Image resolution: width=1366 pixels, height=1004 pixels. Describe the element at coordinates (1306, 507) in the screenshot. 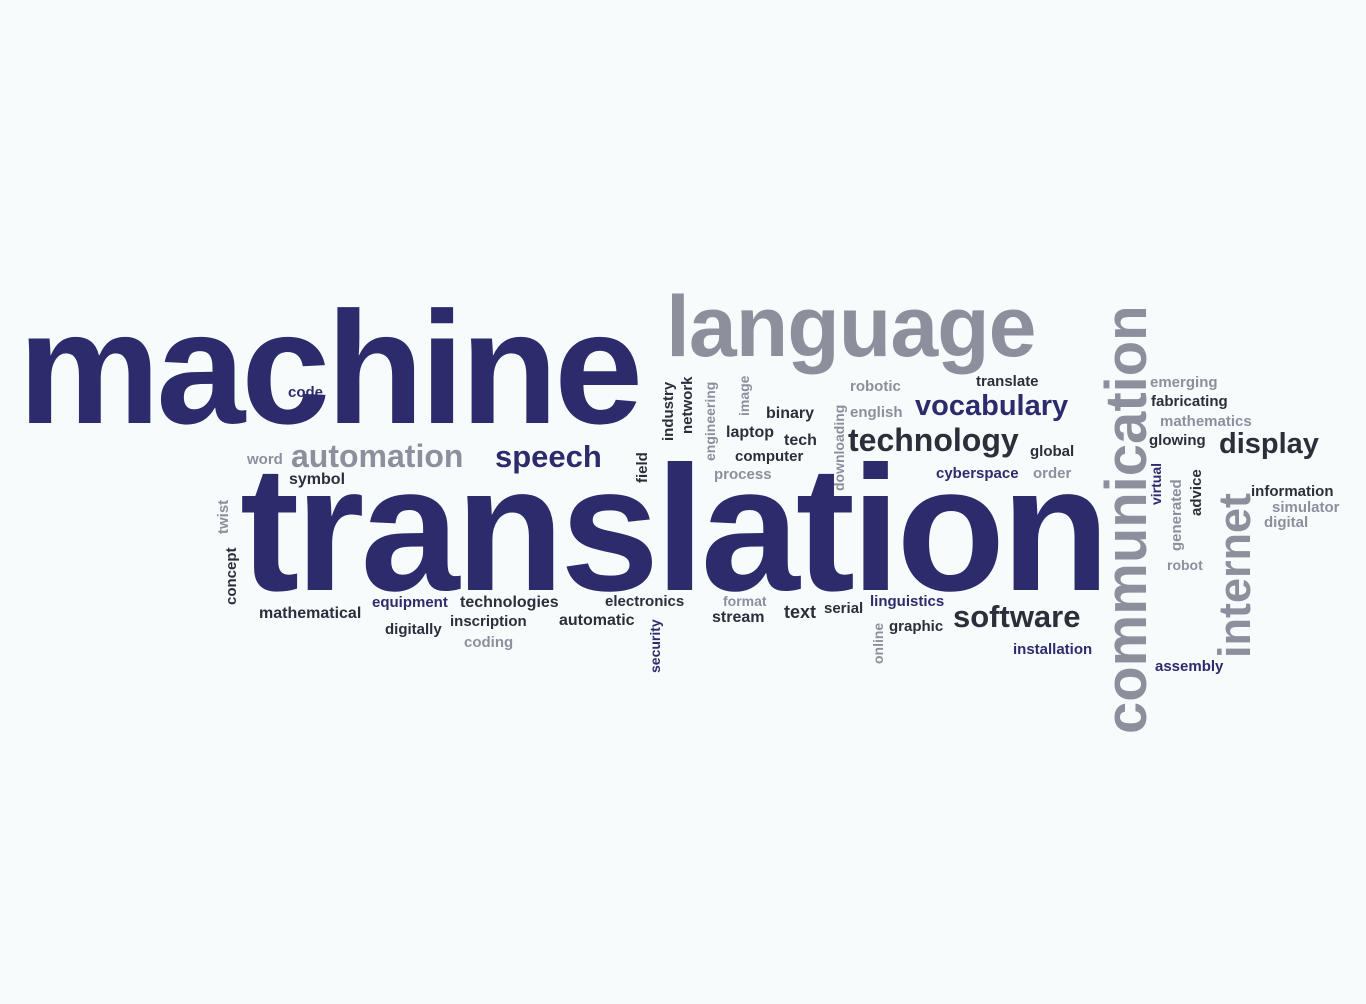

I see `word-simulator: simulator` at that location.